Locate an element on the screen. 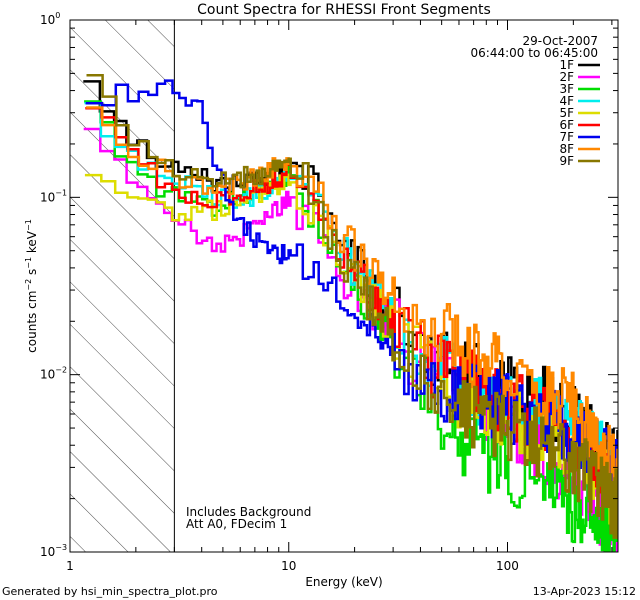 The image size is (640, 600). y-axis-label-mid: s is located at coordinates (32, 274).